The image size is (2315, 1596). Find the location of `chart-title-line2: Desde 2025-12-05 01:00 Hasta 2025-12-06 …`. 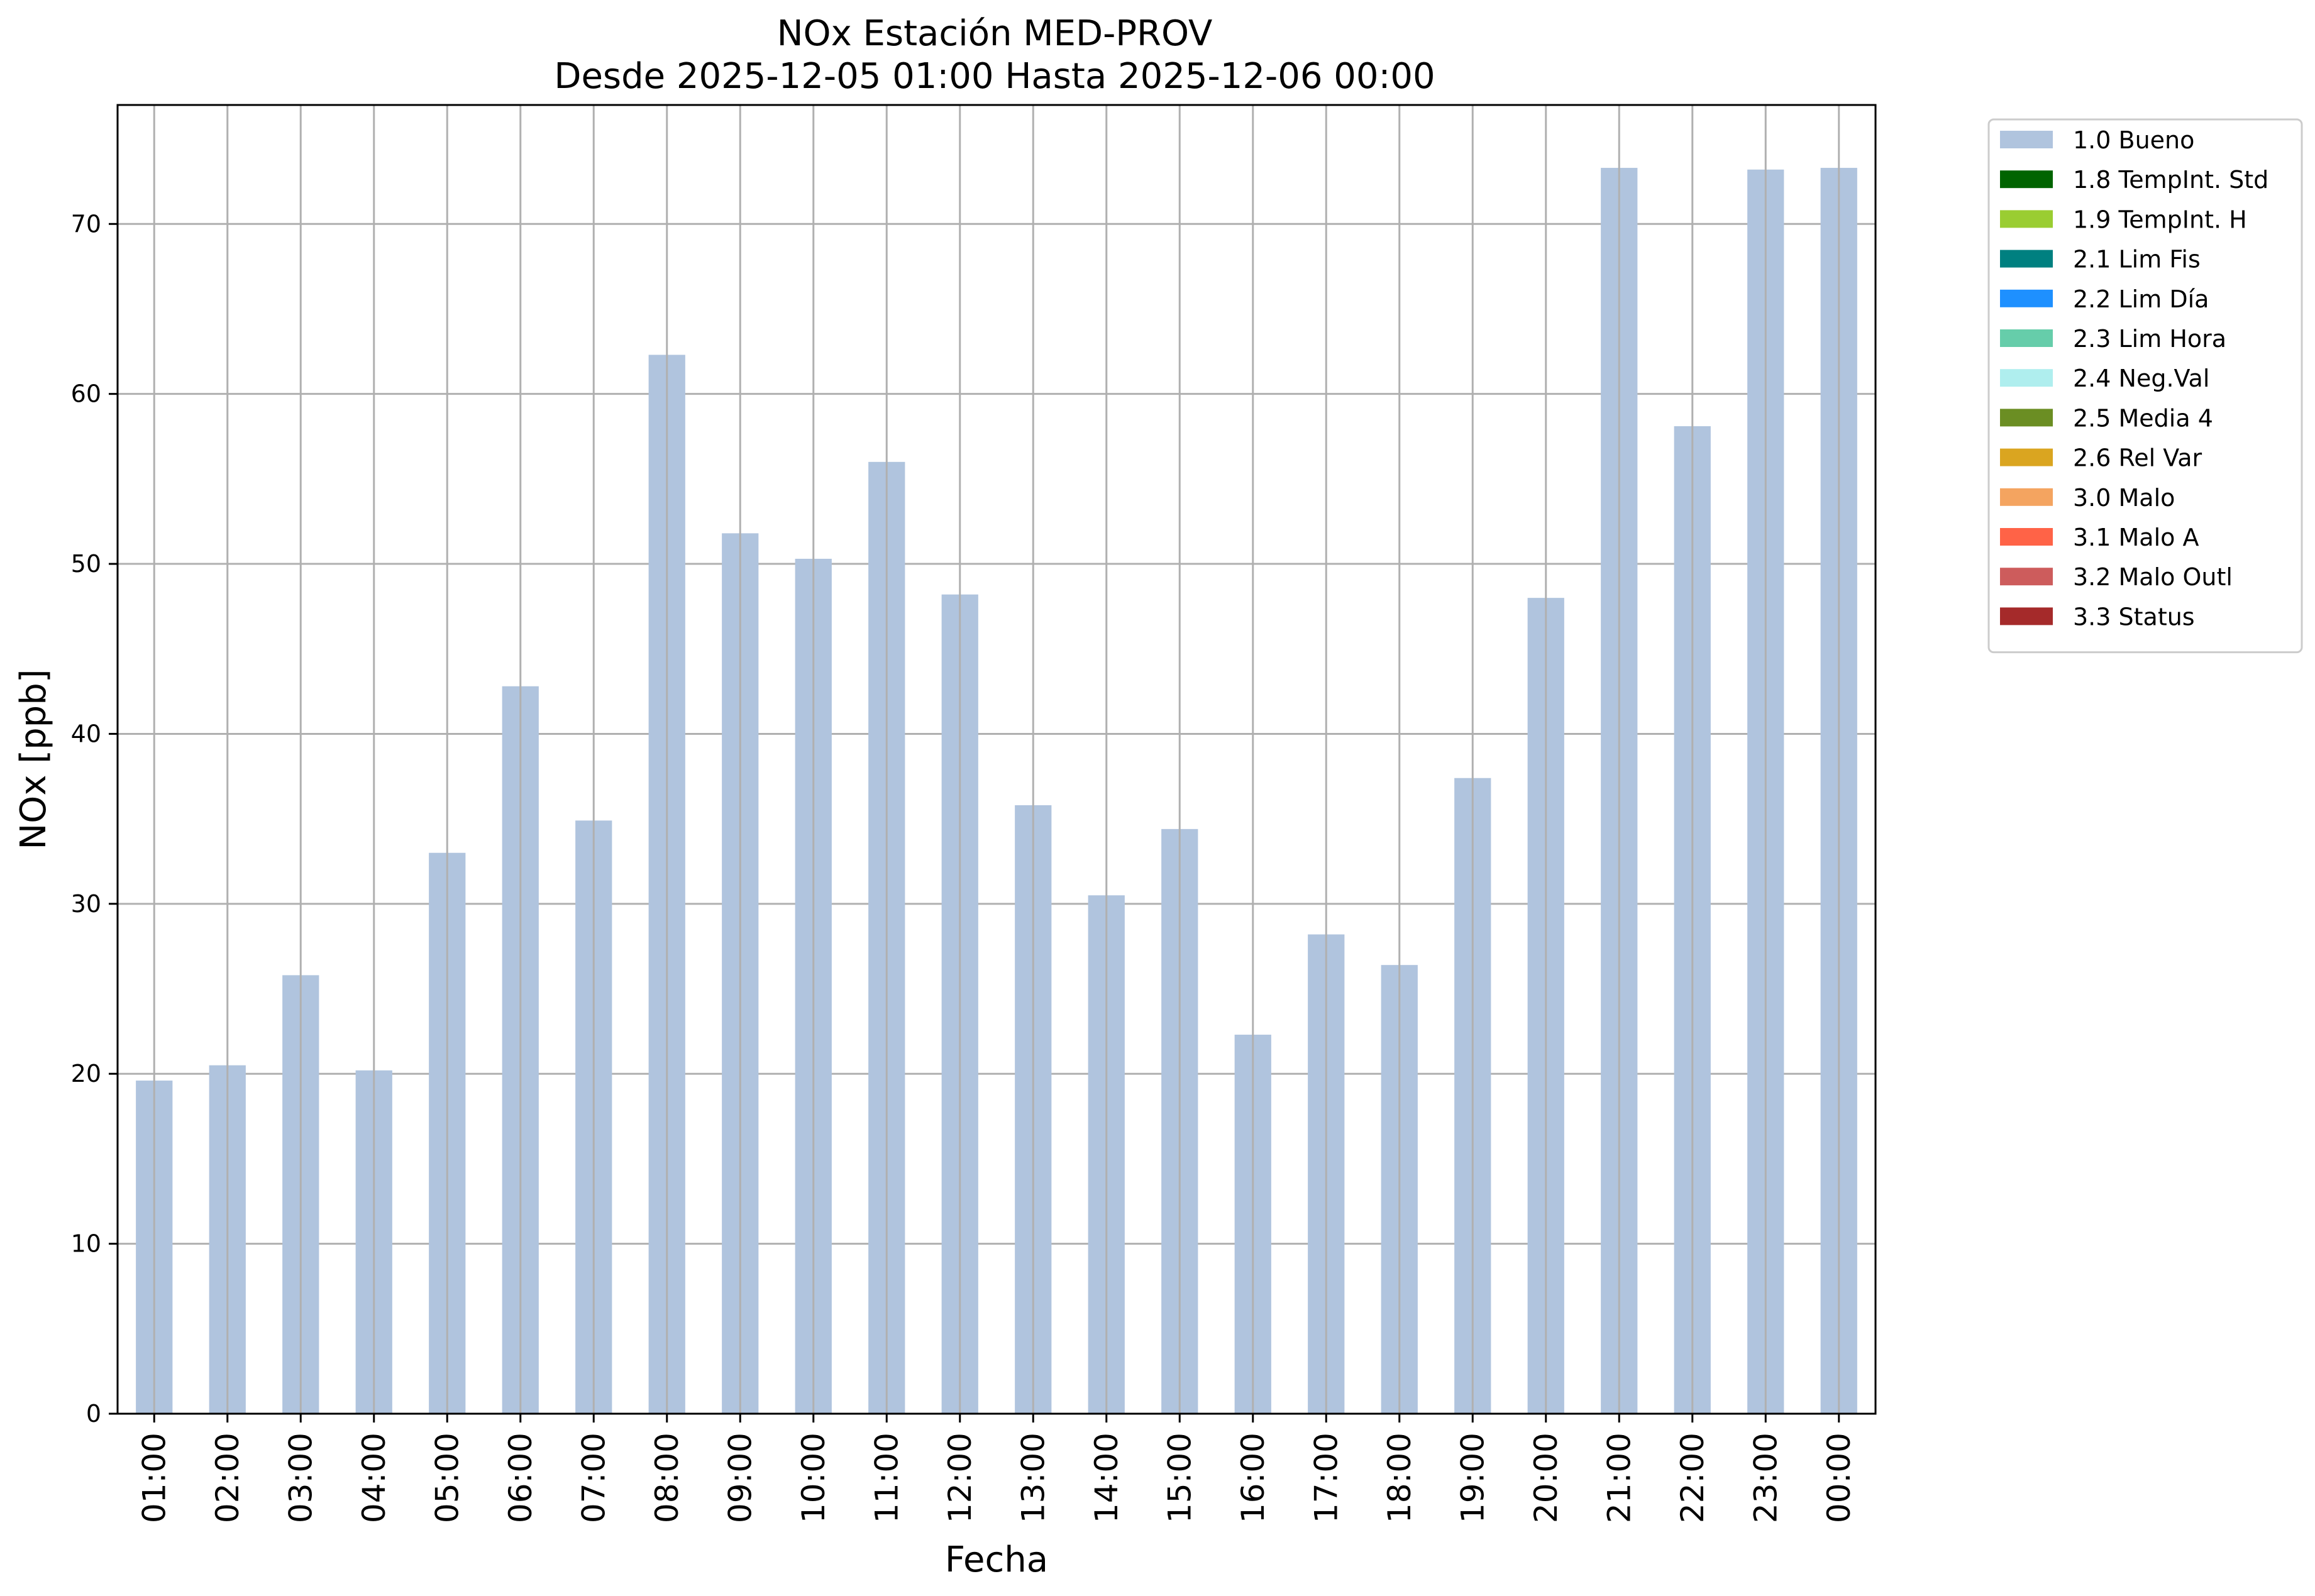

chart-title-line2: Desde 2025-12-05 01:00 Hasta 2025-12-06 … is located at coordinates (994, 76).